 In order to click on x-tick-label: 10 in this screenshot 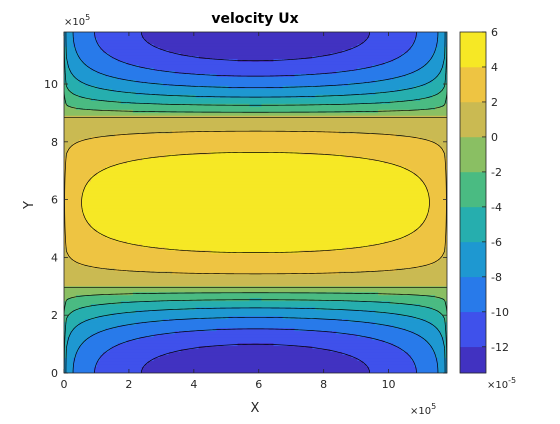, I will do `click(389, 384)`.